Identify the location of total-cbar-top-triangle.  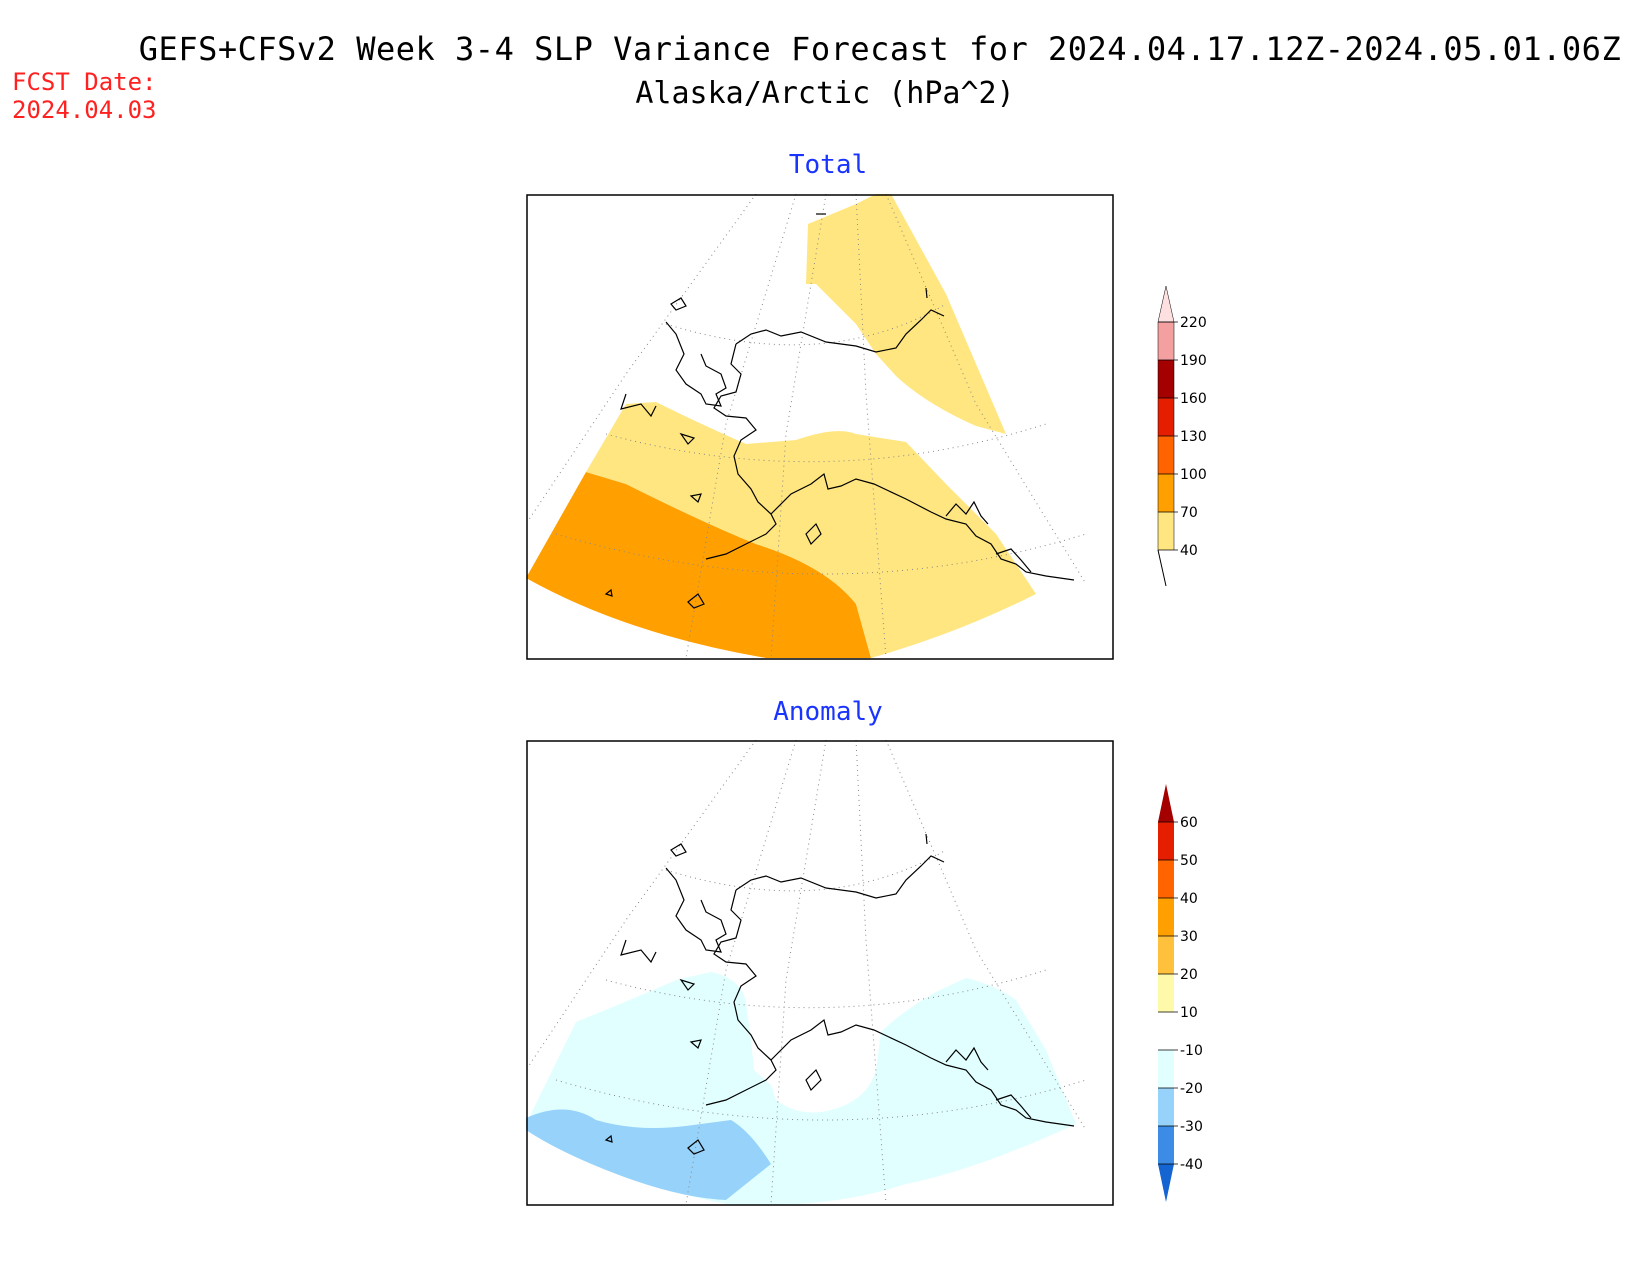
(1166, 304).